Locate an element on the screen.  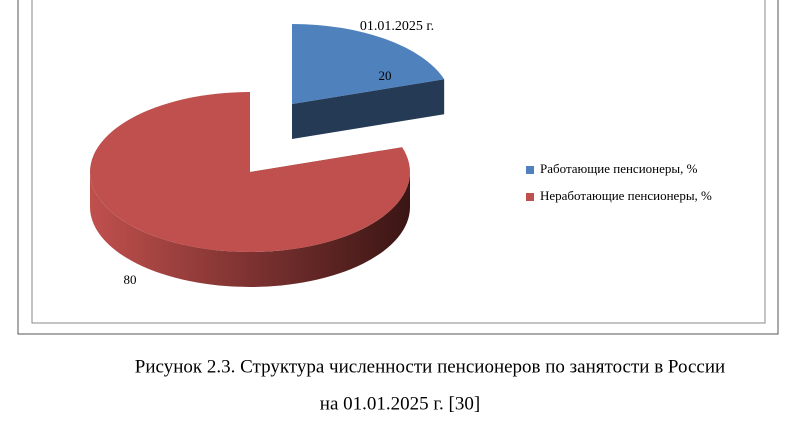
slice-side is located at coordinates (368, 109).